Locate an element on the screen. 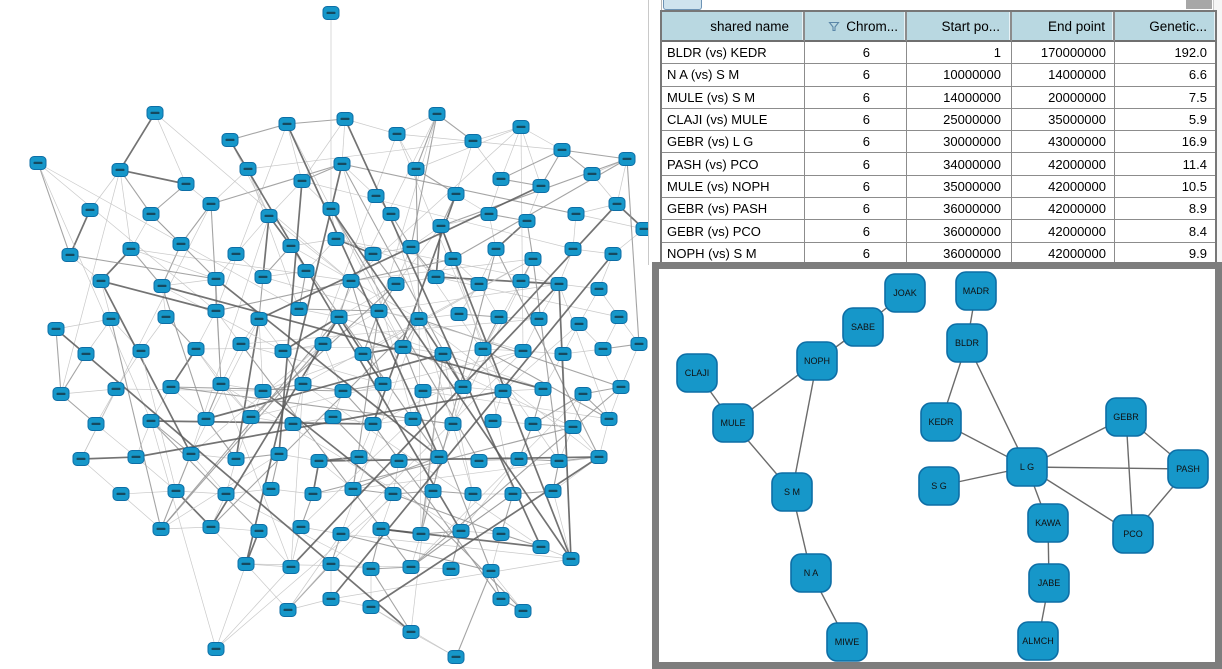 The width and height of the screenshot is (1222, 669). network-node-miwe: MIWE is located at coordinates (847, 642).